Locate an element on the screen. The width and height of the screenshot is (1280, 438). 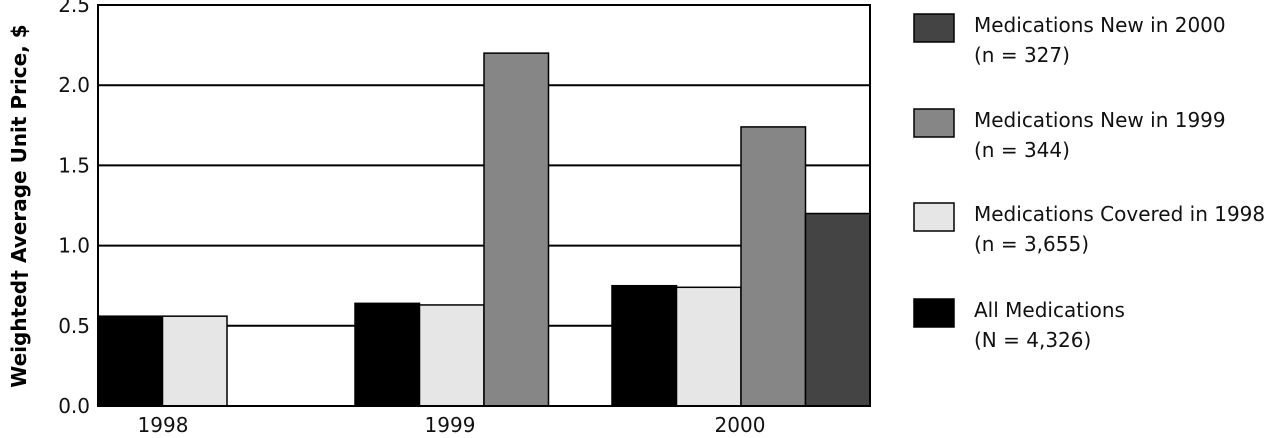
x-tick-label: 2000 is located at coordinates (740, 425).